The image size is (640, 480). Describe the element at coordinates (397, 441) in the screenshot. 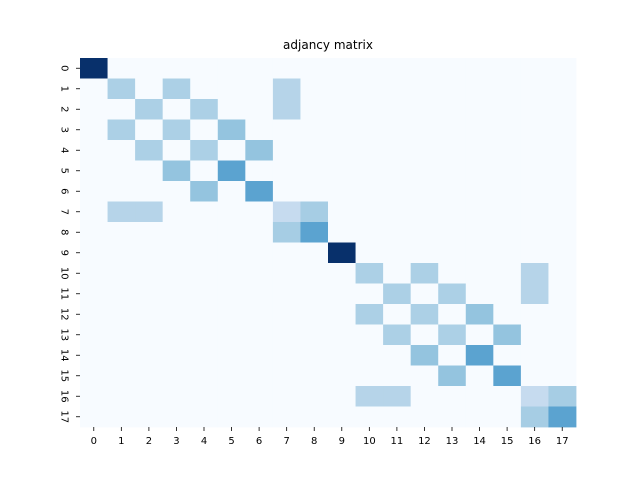

I see `x-tick-label-11: 11` at that location.